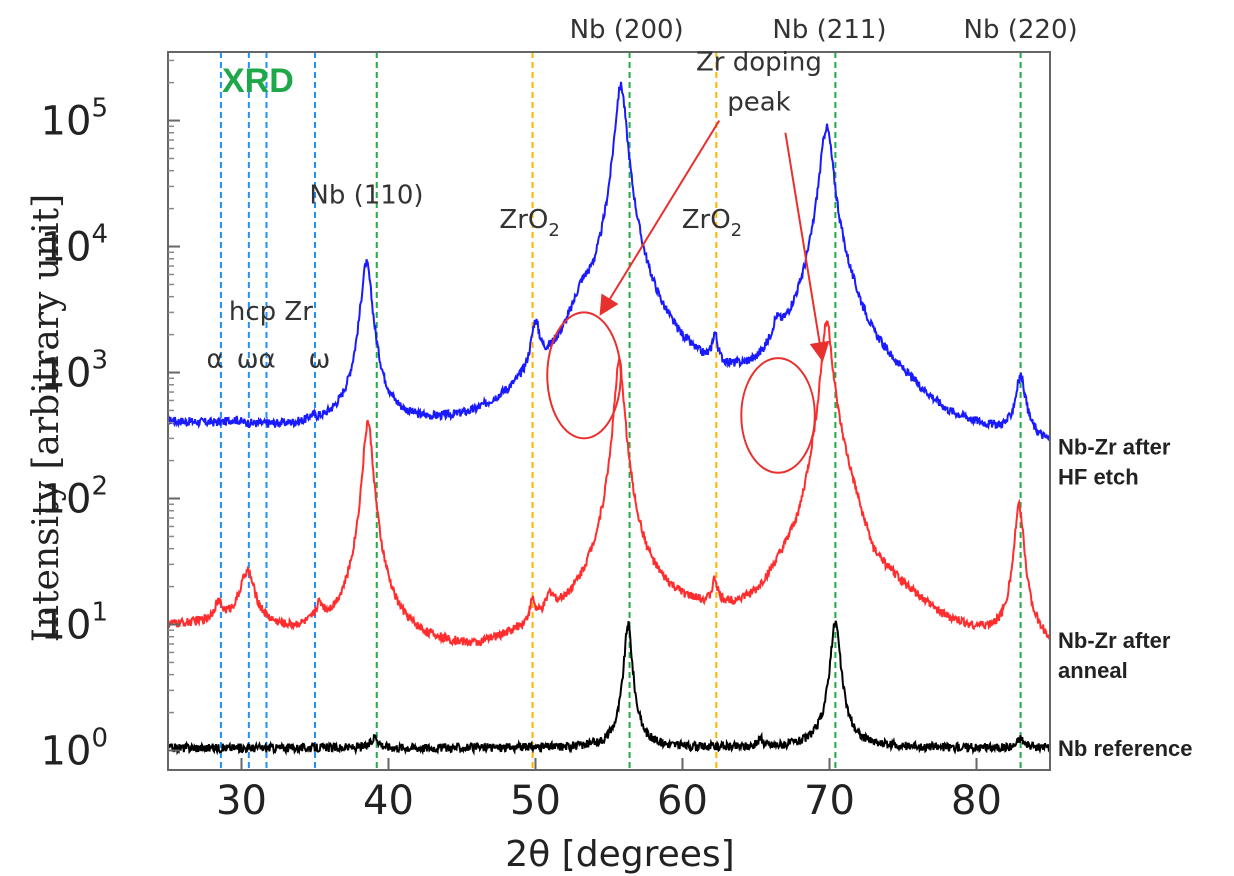  What do you see at coordinates (320, 359) in the screenshot?
I see `peak-label: ω` at bounding box center [320, 359].